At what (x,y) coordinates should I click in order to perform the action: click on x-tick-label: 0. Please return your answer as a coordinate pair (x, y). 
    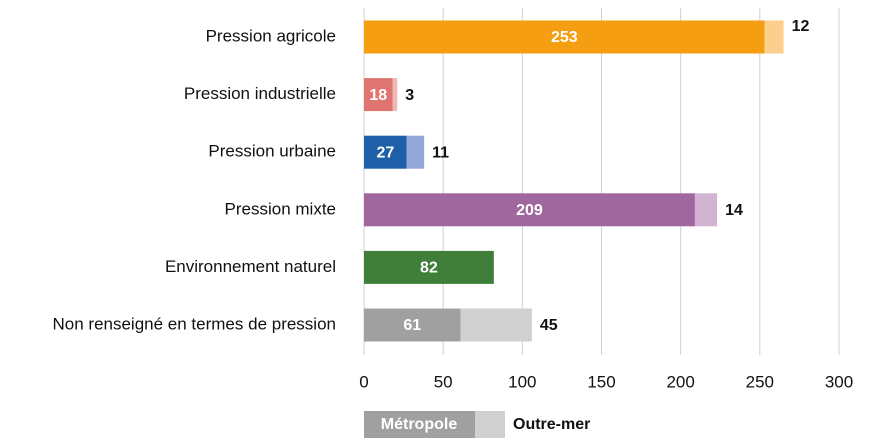
    Looking at the image, I should click on (363, 381).